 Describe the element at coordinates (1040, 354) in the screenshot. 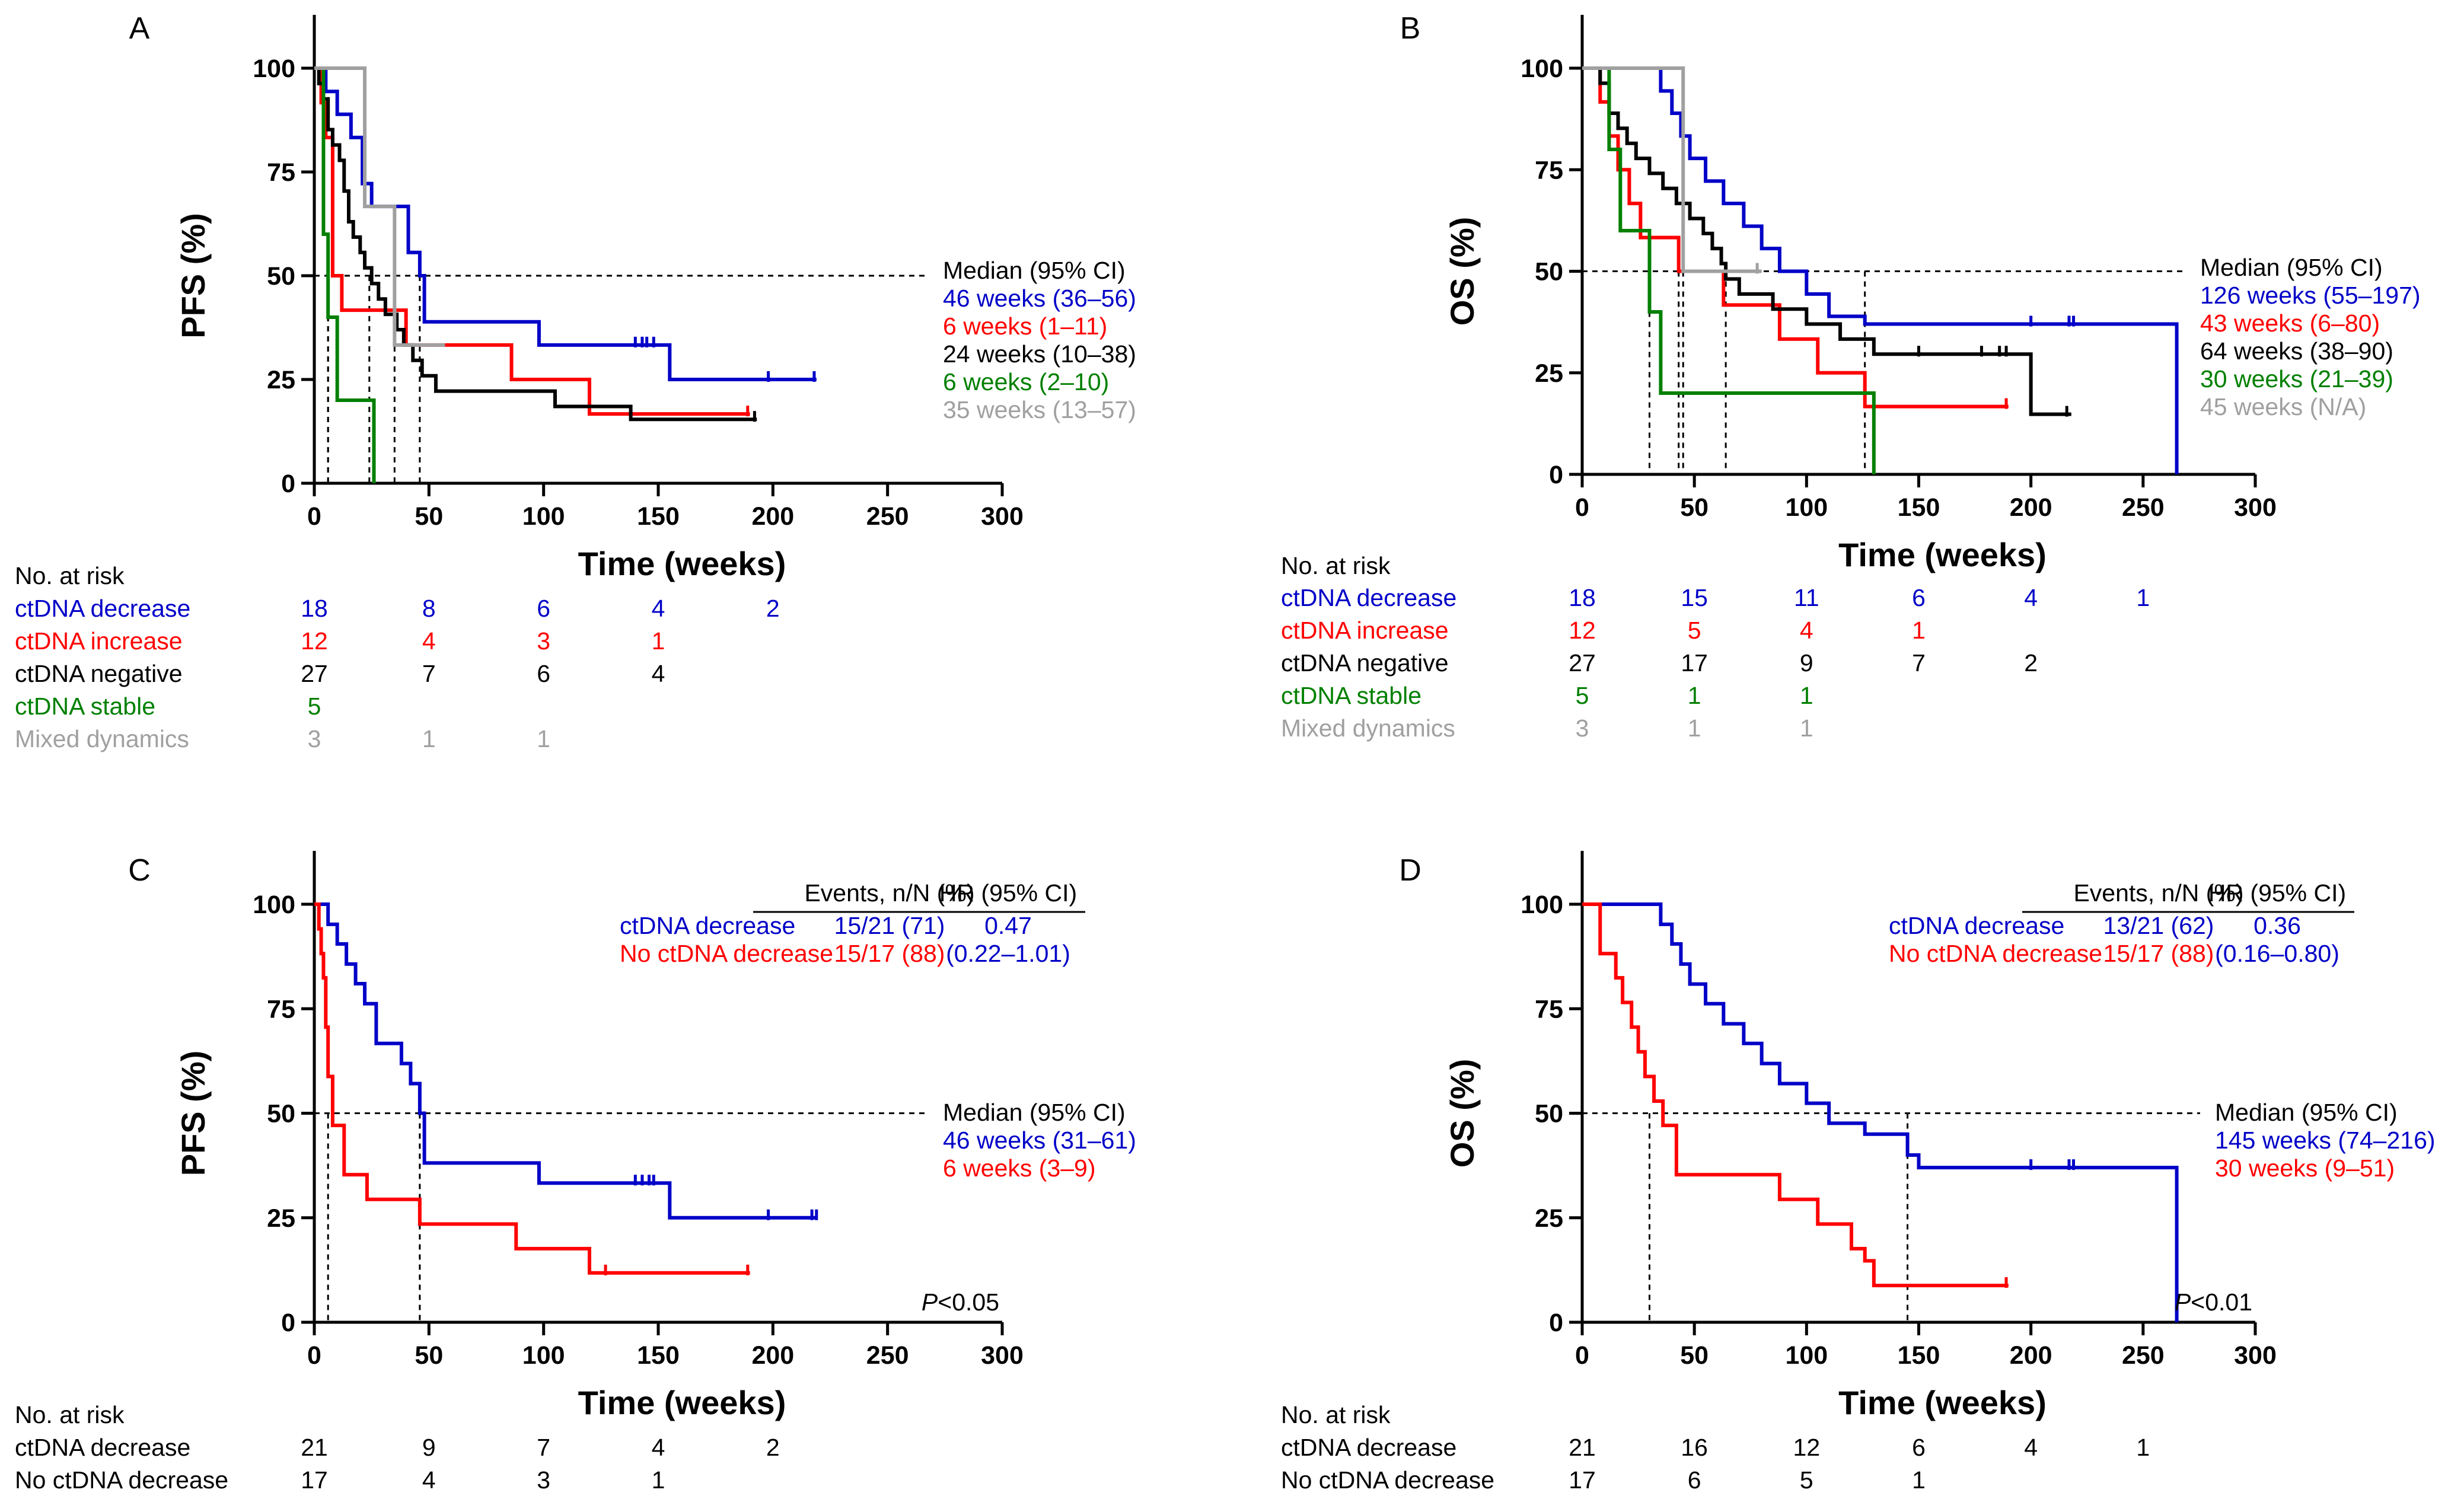

I see `median-legend-item: 24 weeks (10–38)` at that location.